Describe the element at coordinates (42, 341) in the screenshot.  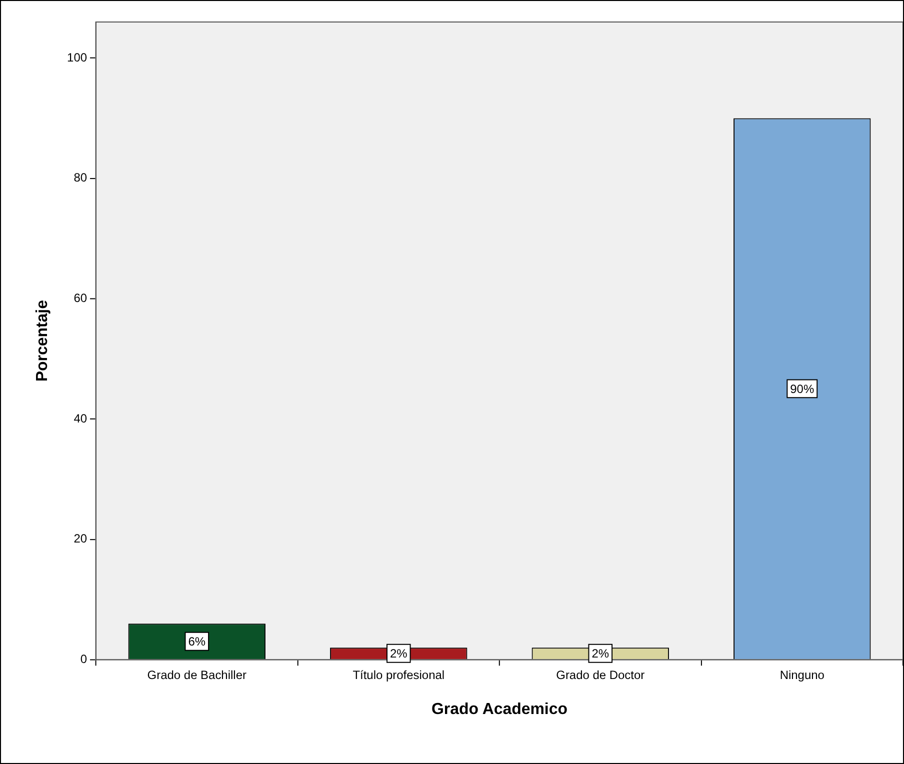
I see `y-axis-title: Porcentaje` at that location.